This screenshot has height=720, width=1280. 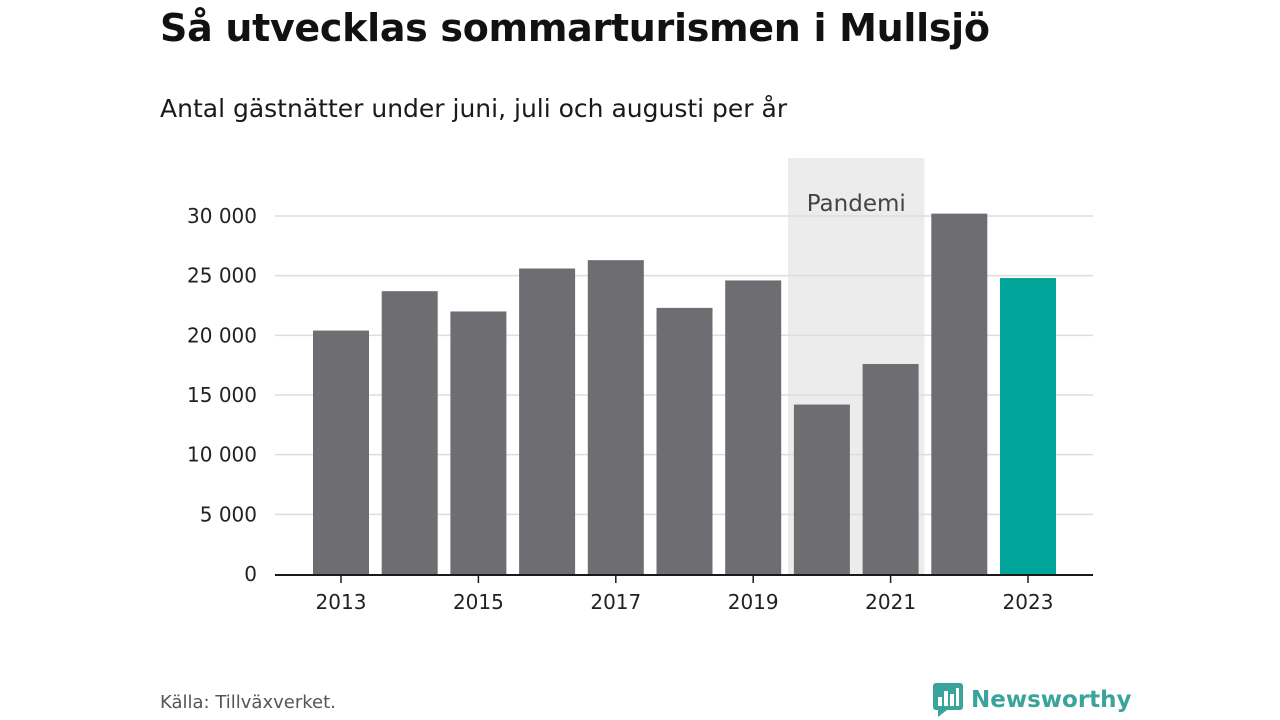 I want to click on bar-2017, so click(x=615, y=417).